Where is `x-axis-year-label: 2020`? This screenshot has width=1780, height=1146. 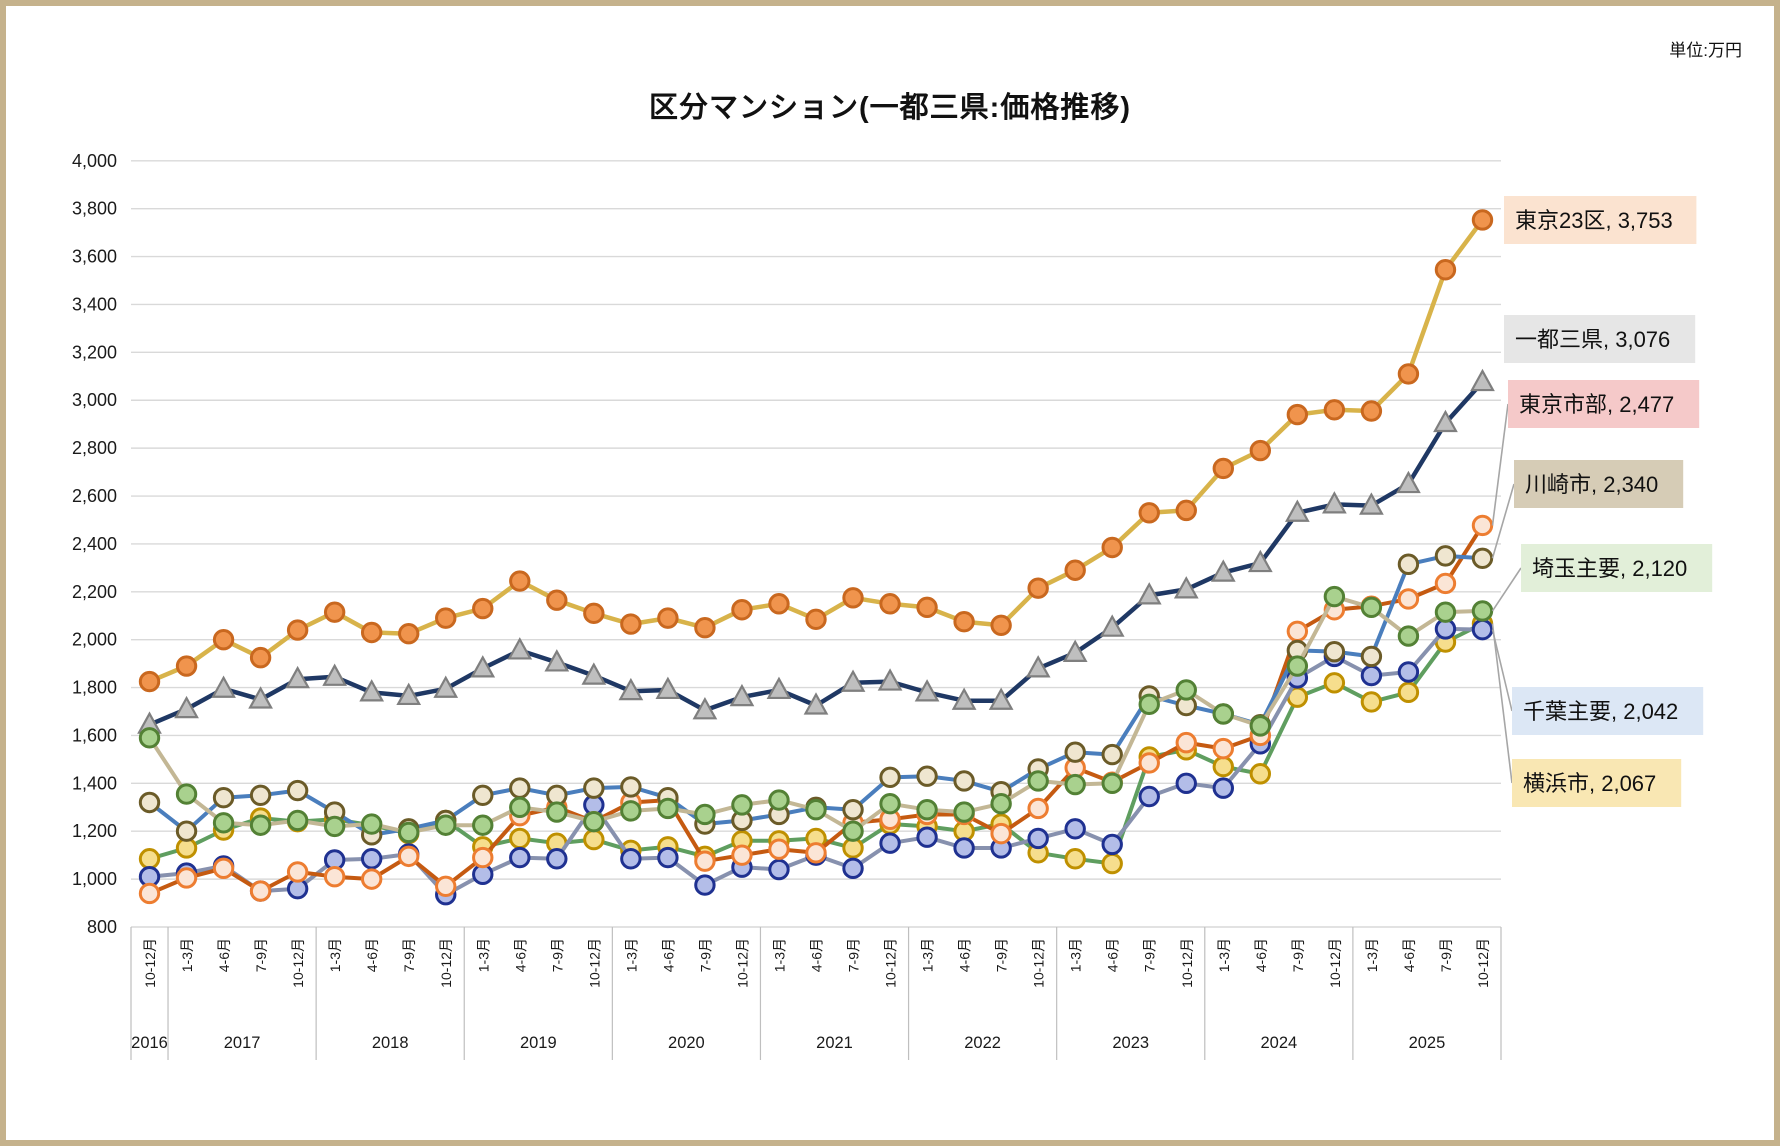 x-axis-year-label: 2020 is located at coordinates (686, 1043).